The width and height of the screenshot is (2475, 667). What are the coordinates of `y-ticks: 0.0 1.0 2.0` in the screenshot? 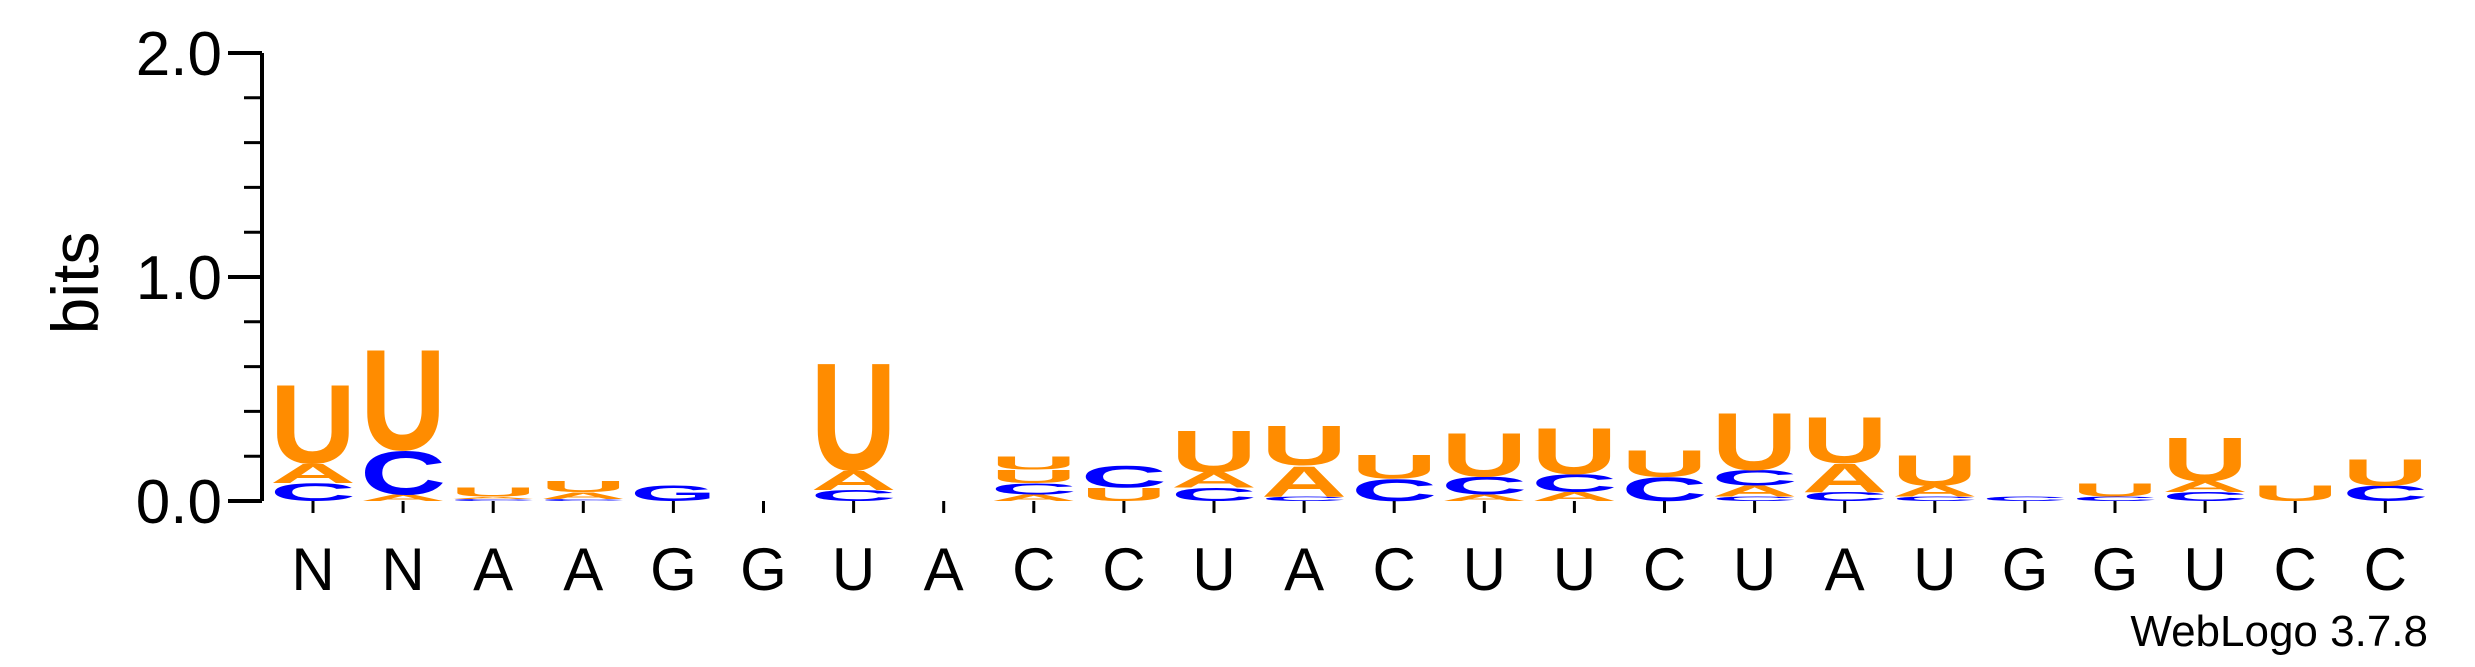 It's located at (199, 278).